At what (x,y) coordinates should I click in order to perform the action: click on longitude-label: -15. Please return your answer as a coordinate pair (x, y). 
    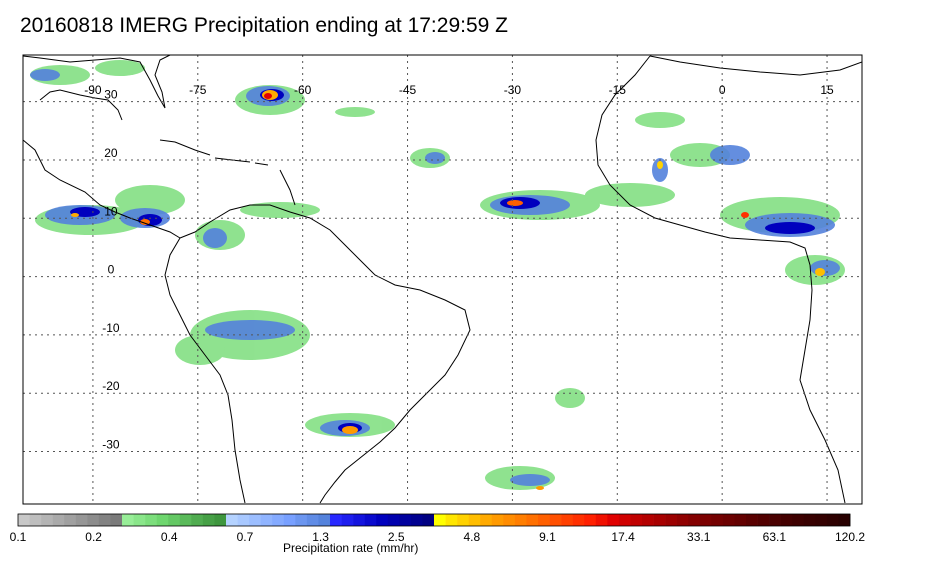
    Looking at the image, I should click on (618, 90).